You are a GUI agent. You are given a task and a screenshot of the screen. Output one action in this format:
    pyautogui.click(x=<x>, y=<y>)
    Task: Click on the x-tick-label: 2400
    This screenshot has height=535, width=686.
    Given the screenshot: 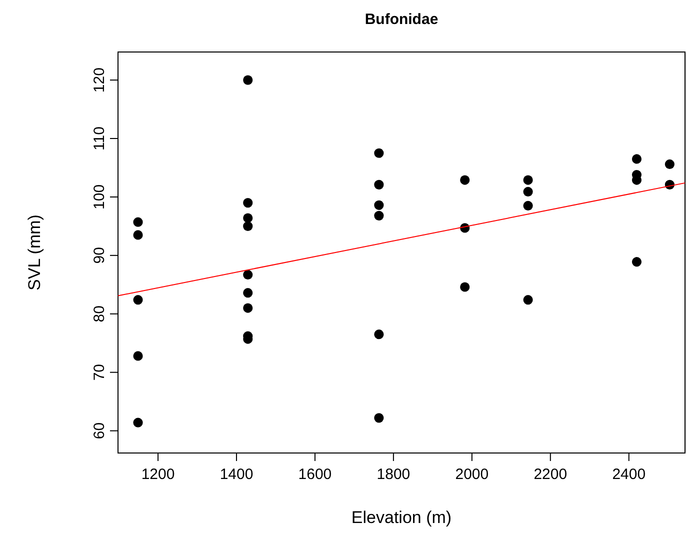 What is the action you would take?
    pyautogui.click(x=629, y=474)
    